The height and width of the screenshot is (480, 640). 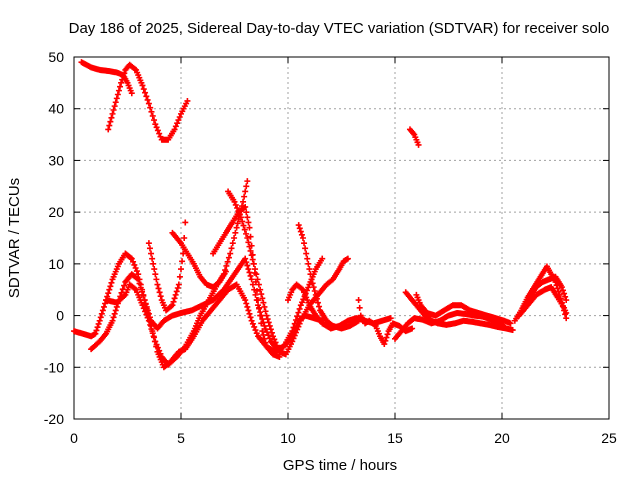 I want to click on series-s9, so click(x=288, y=273).